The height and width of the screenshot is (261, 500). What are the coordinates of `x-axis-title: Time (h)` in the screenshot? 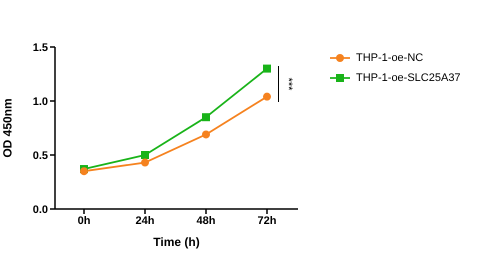 It's located at (176, 242).